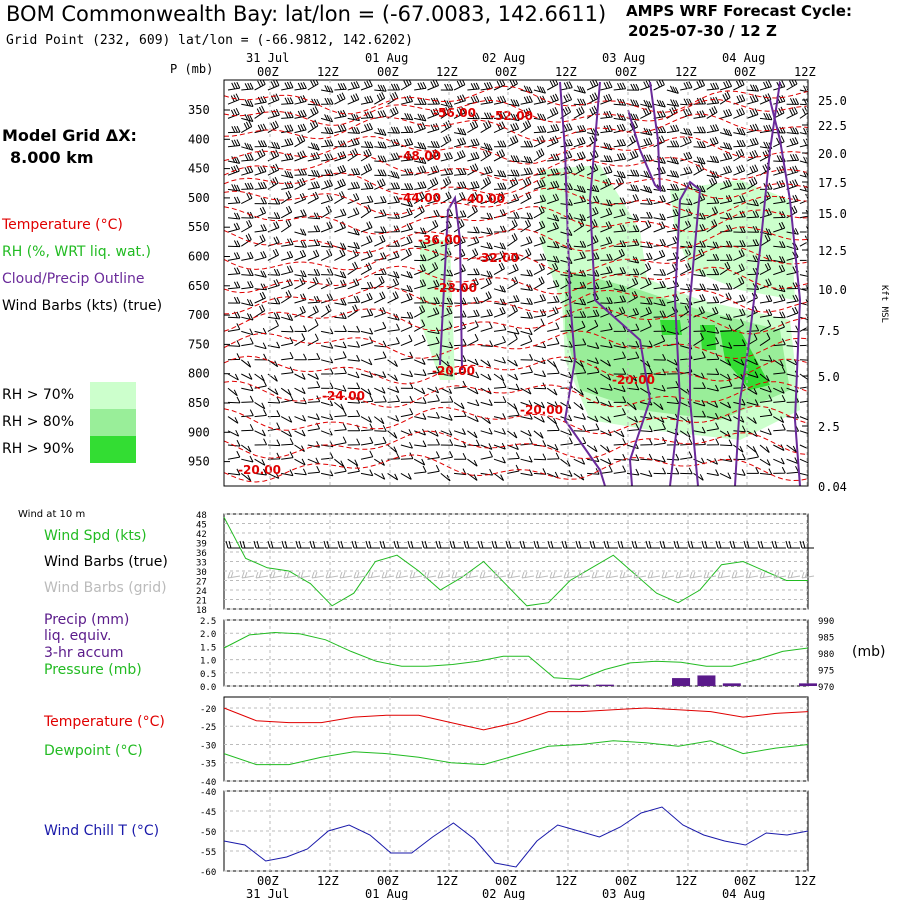 Image resolution: width=900 pixels, height=900 pixels. Describe the element at coordinates (497, 258) in the screenshot. I see `temperature-contour-label: -32.00` at that location.